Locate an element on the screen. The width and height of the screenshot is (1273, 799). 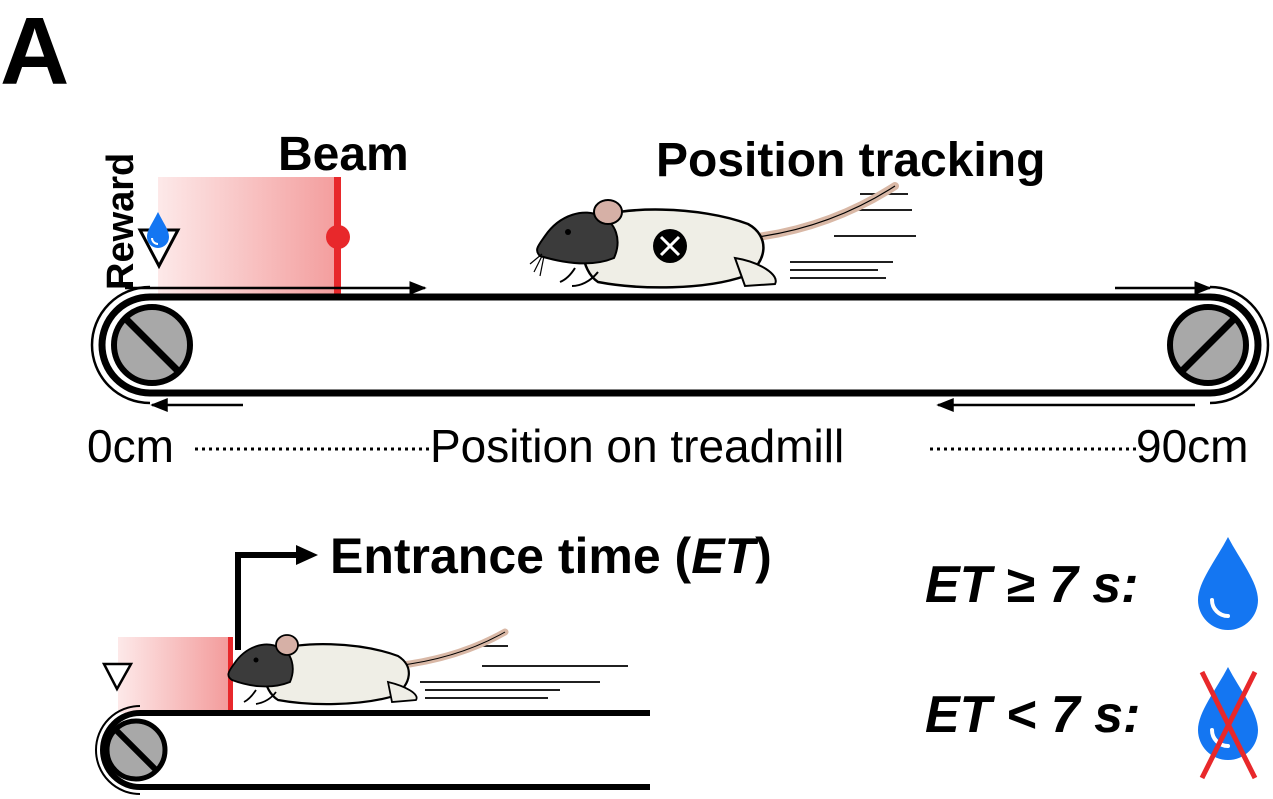
beam-label: Beam is located at coordinates (343, 154).